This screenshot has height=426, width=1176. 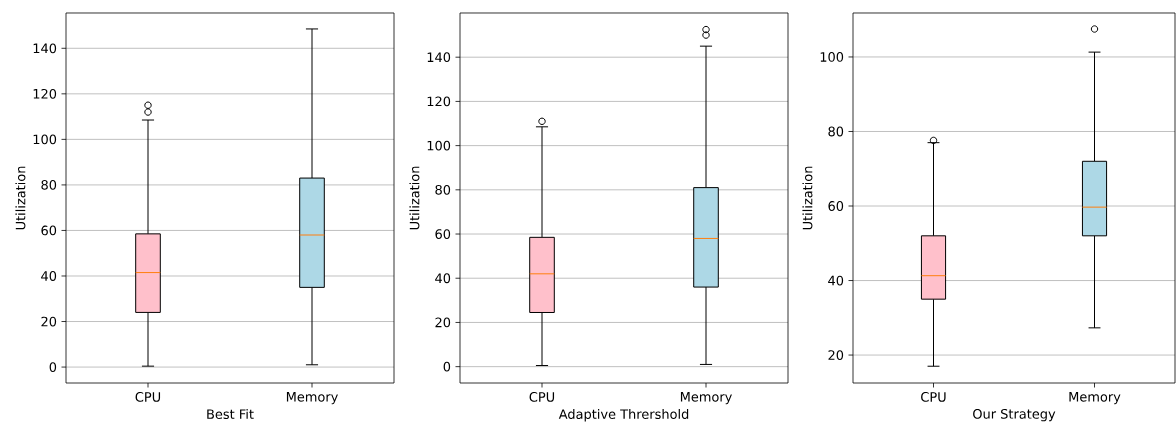 What do you see at coordinates (230, 414) in the screenshot?
I see `x-axis-title: Best Fit` at bounding box center [230, 414].